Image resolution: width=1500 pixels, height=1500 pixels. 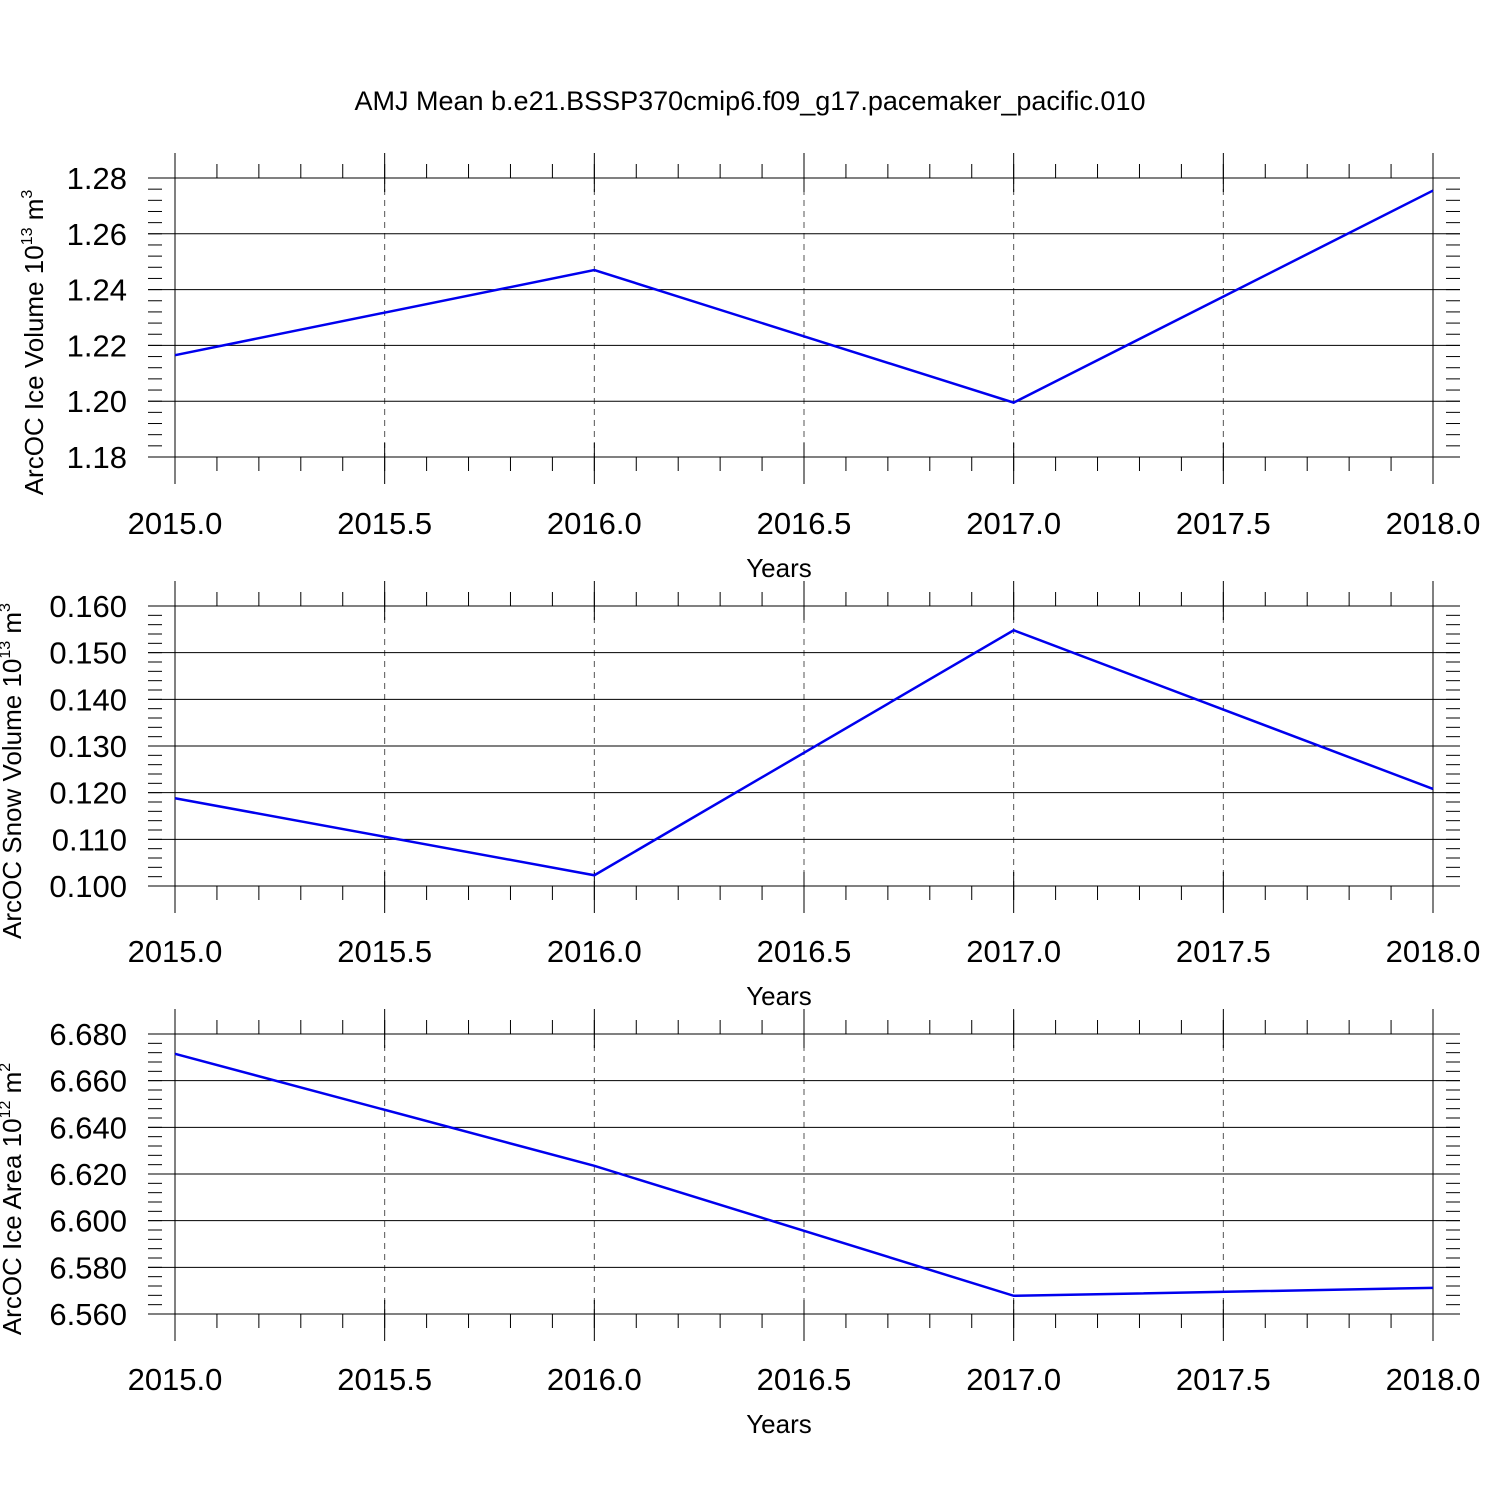 What do you see at coordinates (88, 1314) in the screenshot?
I see `y-tick-label: 6.560` at bounding box center [88, 1314].